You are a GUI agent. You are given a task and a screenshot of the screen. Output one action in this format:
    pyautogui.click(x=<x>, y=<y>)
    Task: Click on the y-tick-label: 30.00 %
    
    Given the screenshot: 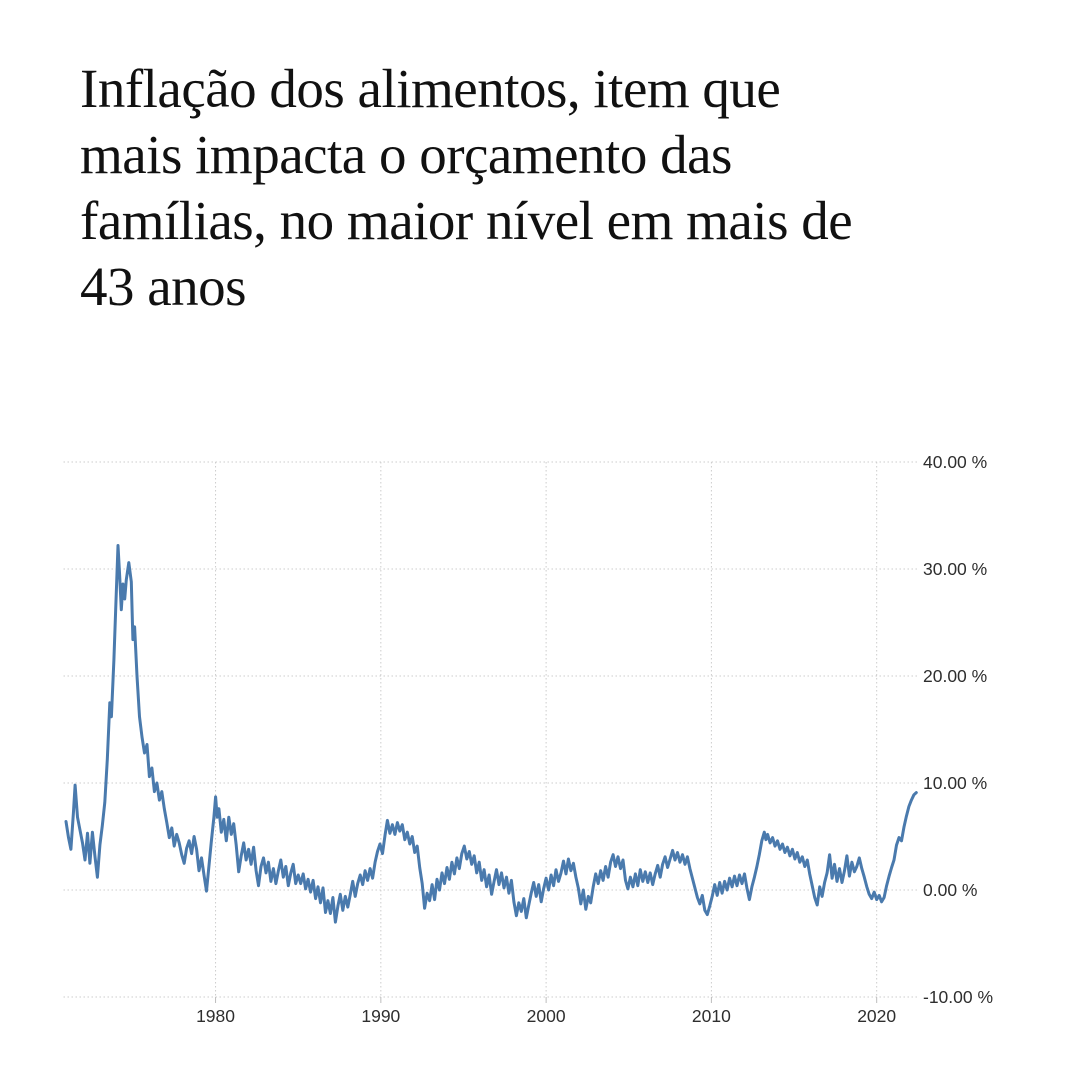 What is the action you would take?
    pyautogui.click(x=955, y=569)
    